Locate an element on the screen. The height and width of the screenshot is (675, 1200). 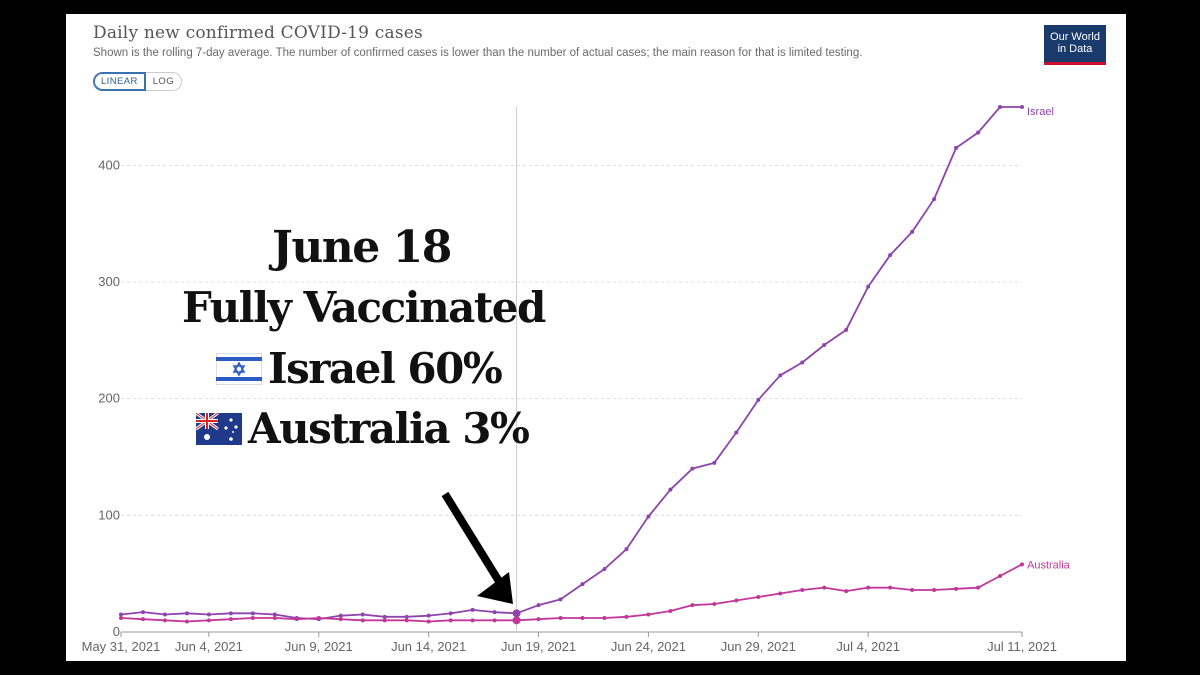
log-scale-button: LOG is located at coordinates (163, 81).